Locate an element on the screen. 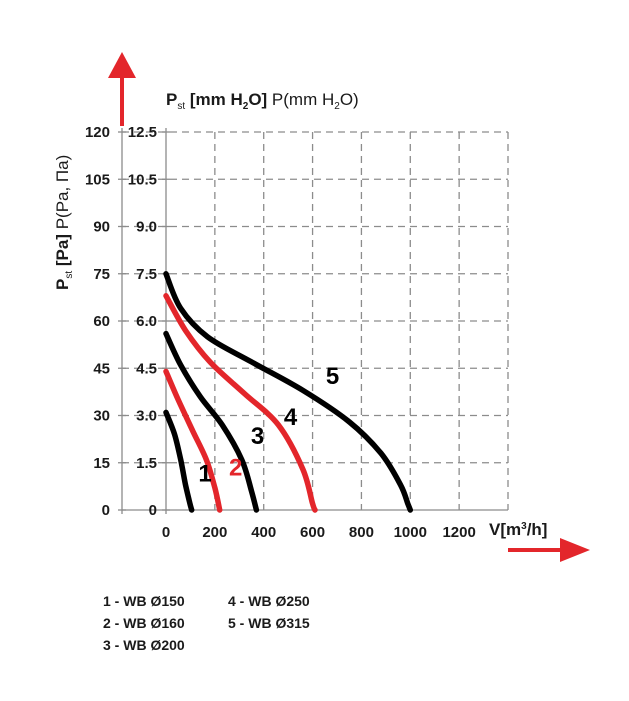 The height and width of the screenshot is (701, 629). pa-title-plain: P(Pa, Па) is located at coordinates (62, 194).